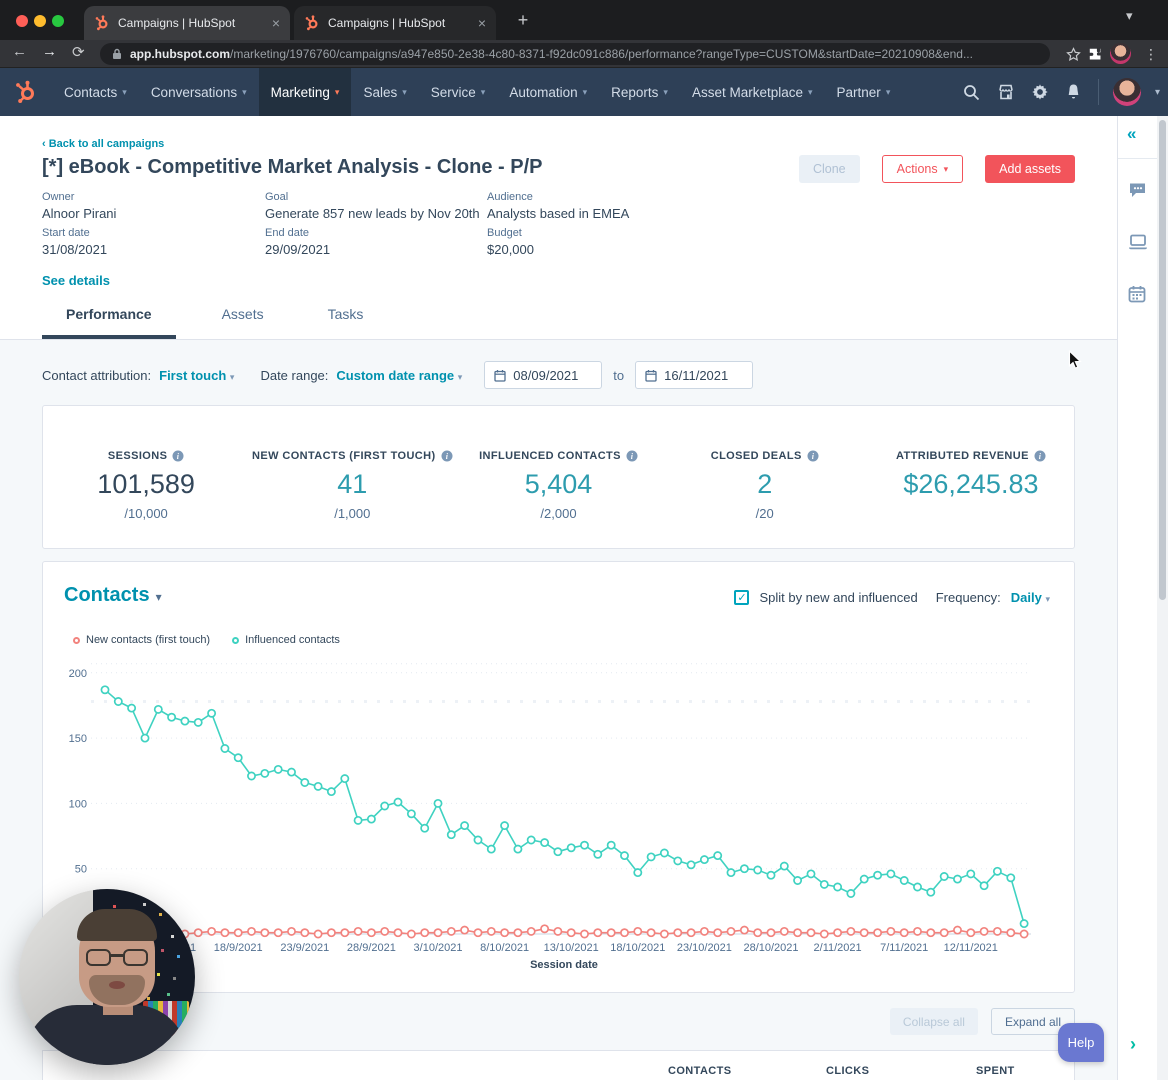 Image resolution: width=1168 pixels, height=1080 pixels. What do you see at coordinates (49, 51) in the screenshot?
I see `forward-button: →` at bounding box center [49, 51].